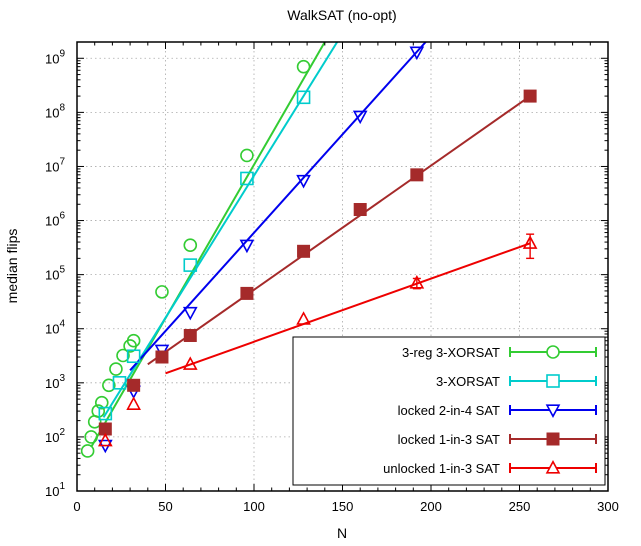  I want to click on chart-title: WalkSAT (no-opt), so click(341, 15).